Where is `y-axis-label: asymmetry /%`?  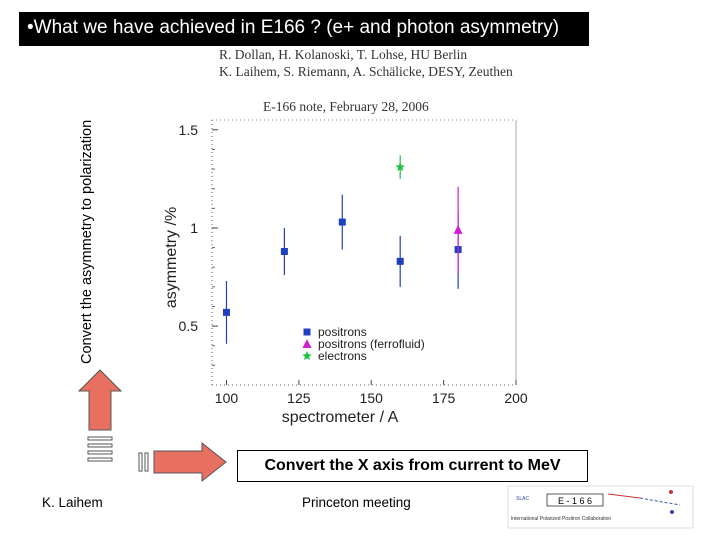
y-axis-label: asymmetry /% is located at coordinates (171, 257).